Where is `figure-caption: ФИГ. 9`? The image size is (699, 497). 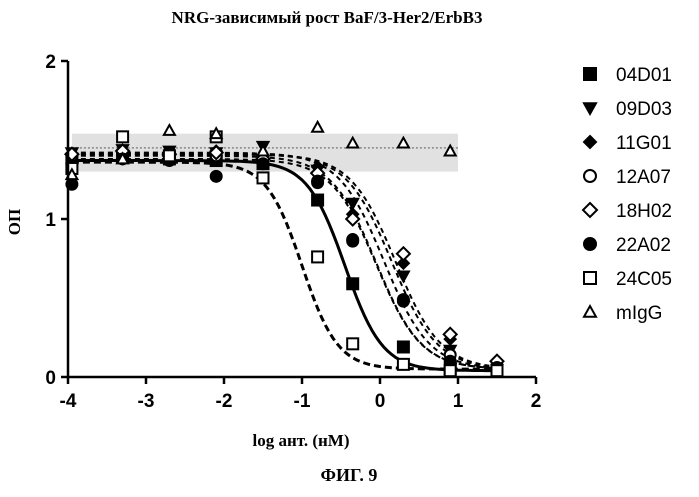 figure-caption: ФИГ. 9 is located at coordinates (349, 475).